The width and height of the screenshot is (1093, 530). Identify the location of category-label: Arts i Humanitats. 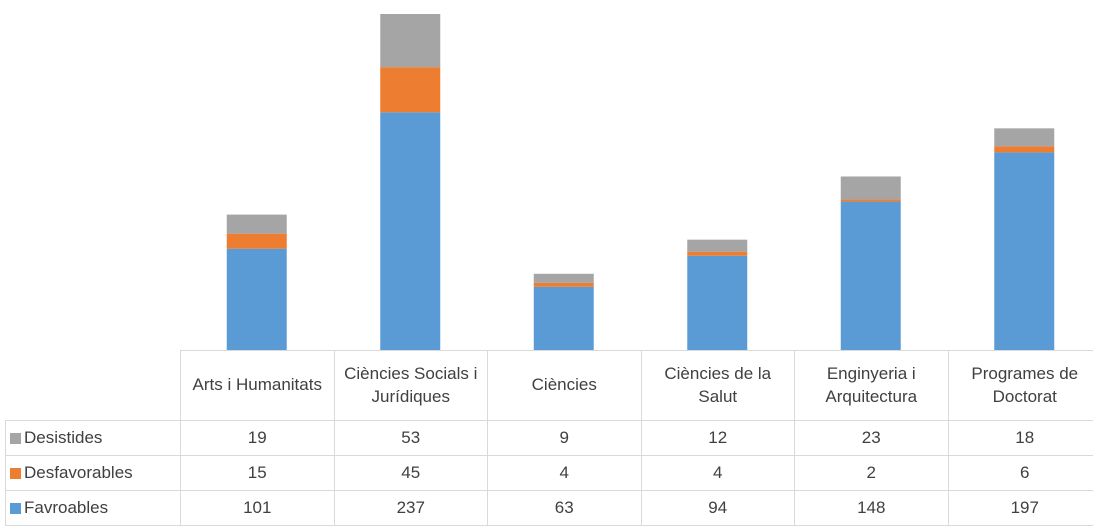
(257, 385).